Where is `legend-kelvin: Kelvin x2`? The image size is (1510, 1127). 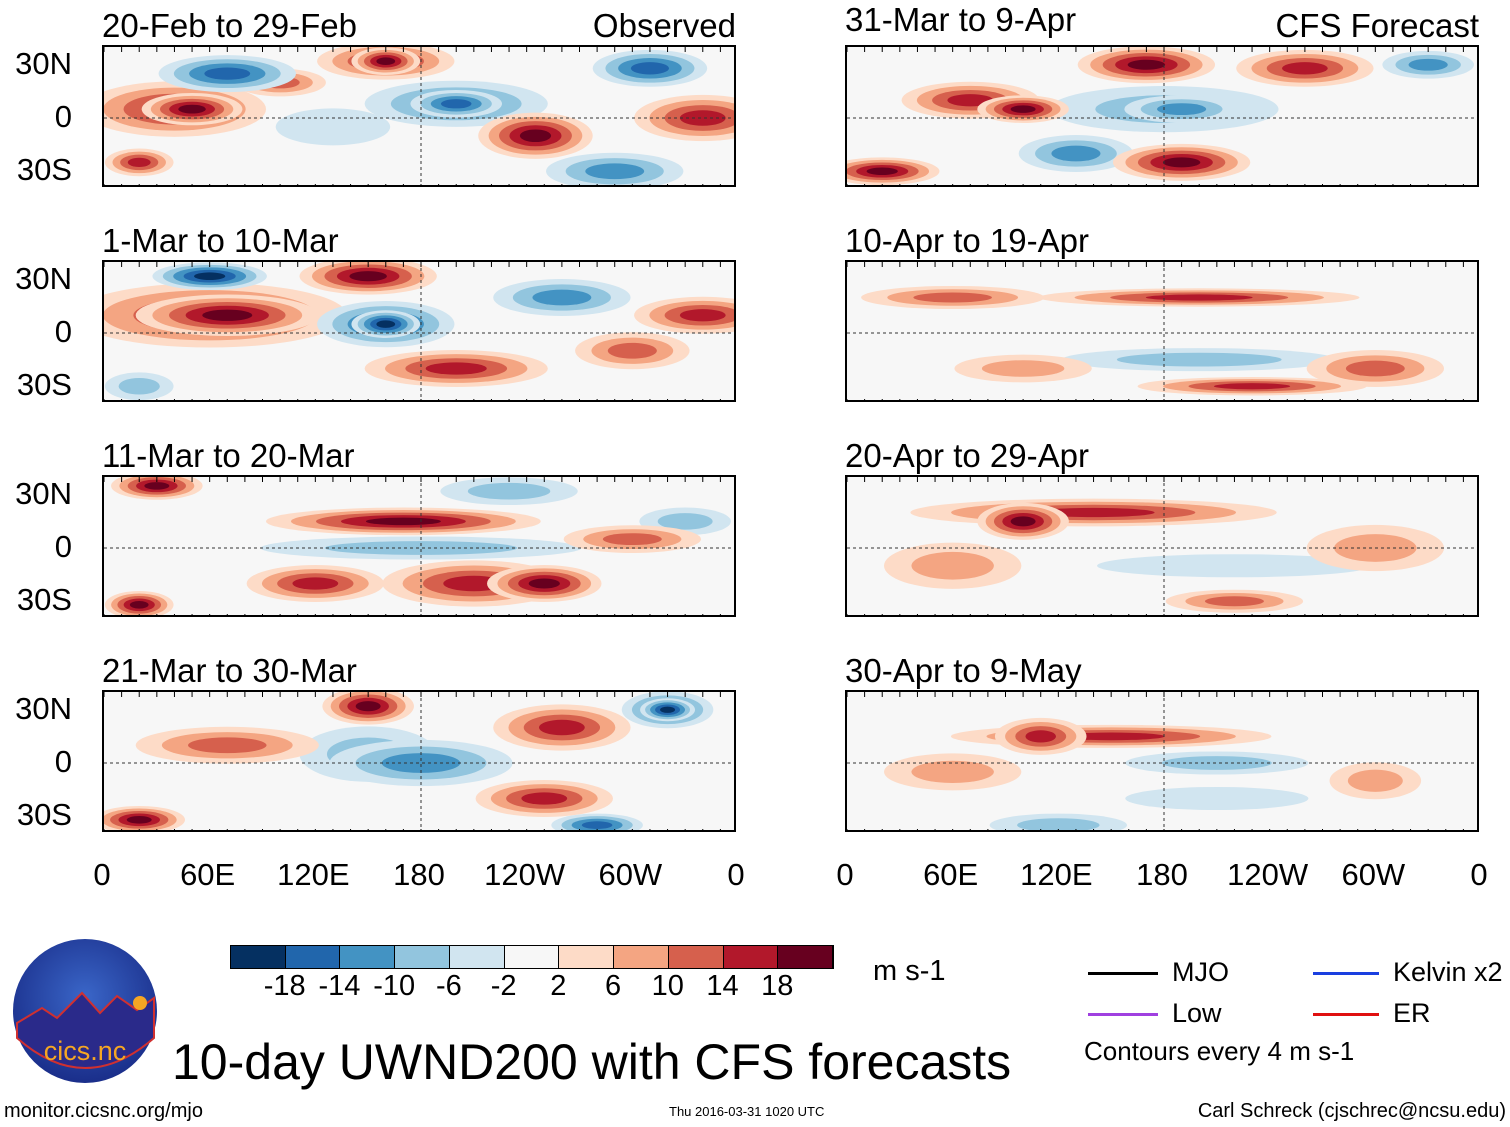
legend-kelvin: Kelvin x2 is located at coordinates (1408, 972).